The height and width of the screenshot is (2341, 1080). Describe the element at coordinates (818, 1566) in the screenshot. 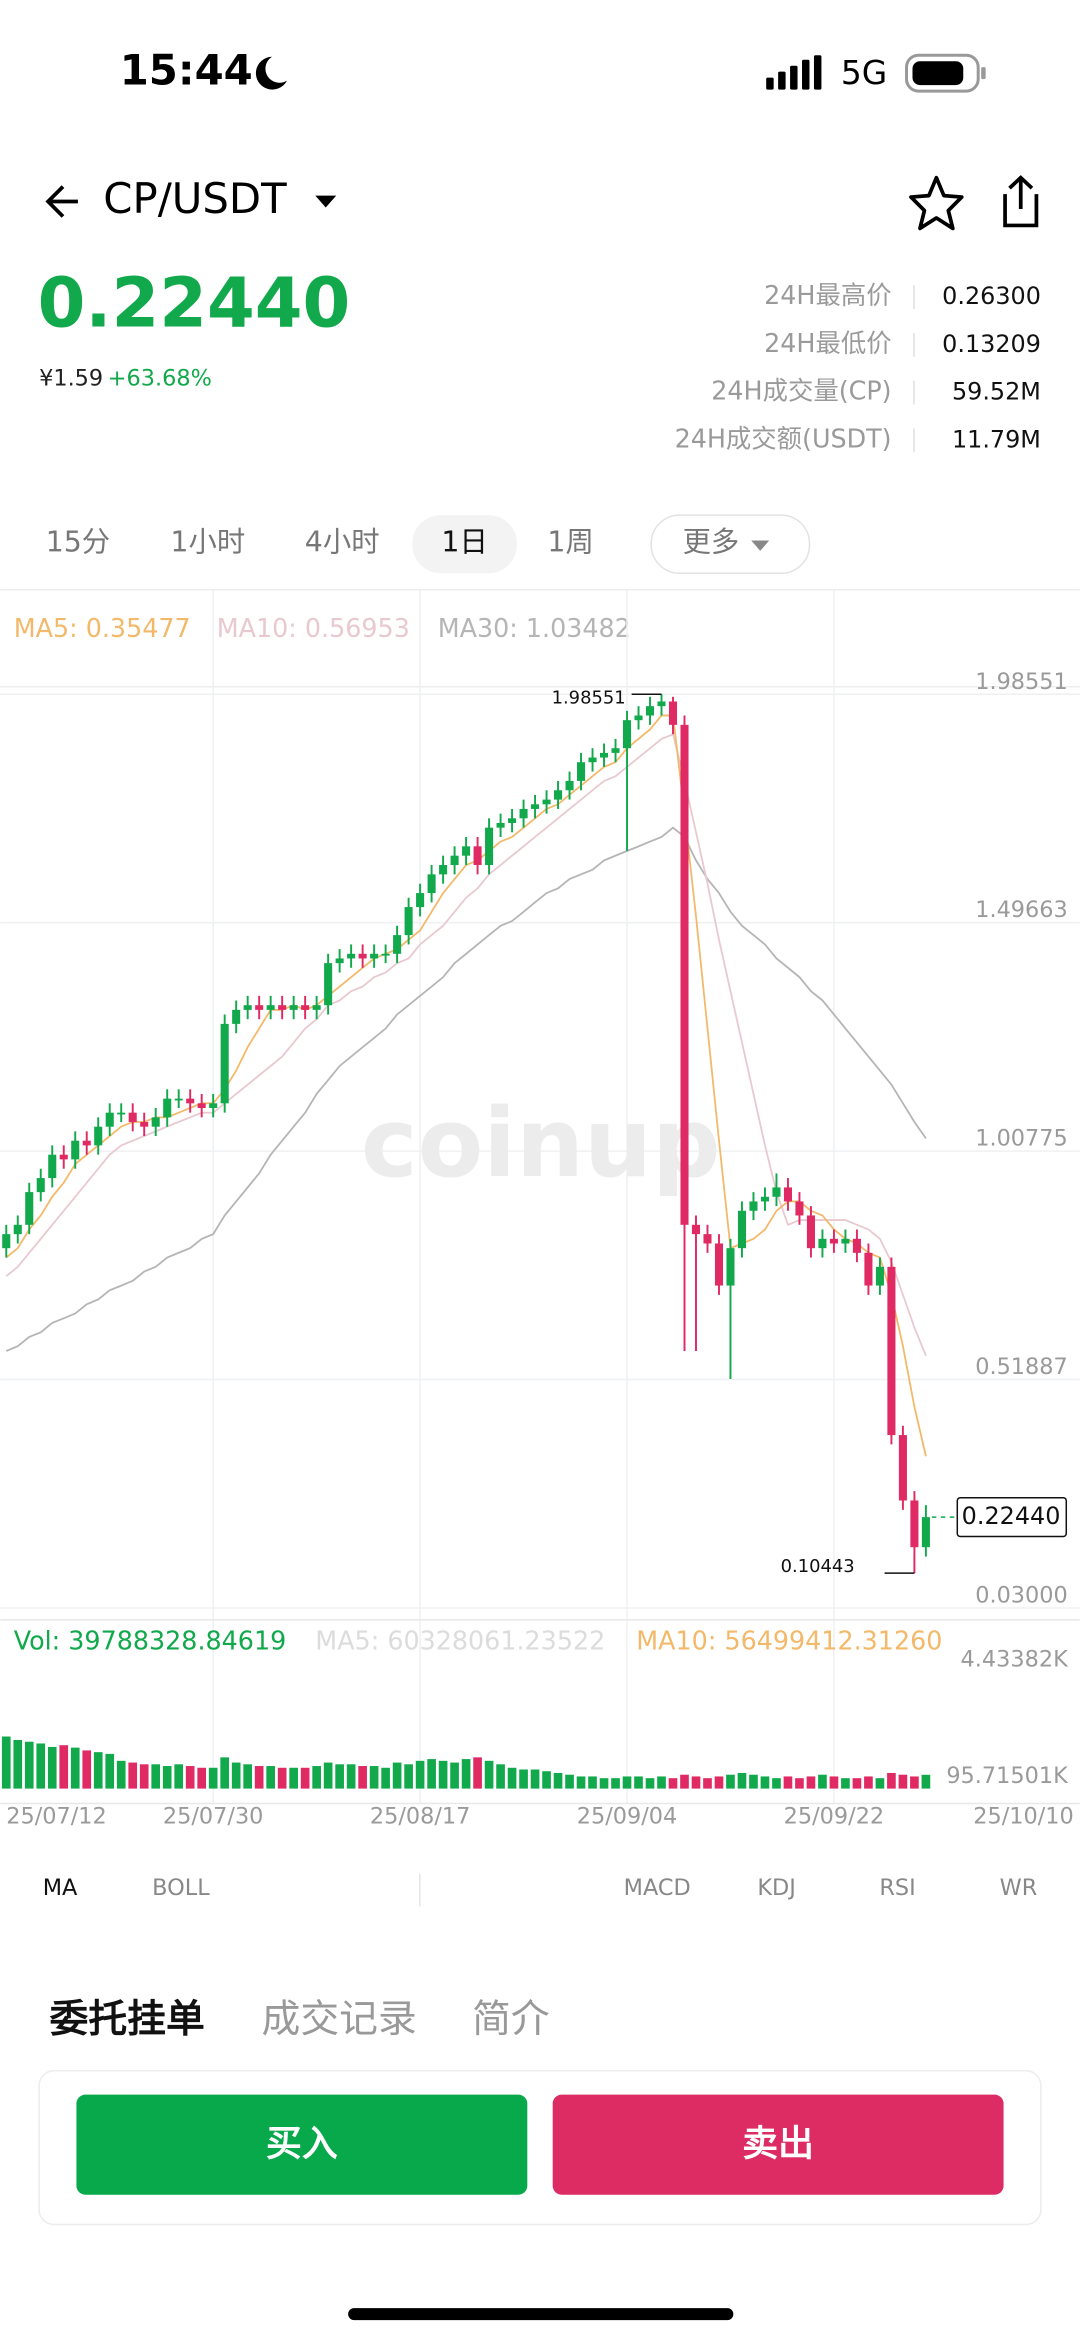

I see `low-label: 0.10443` at that location.